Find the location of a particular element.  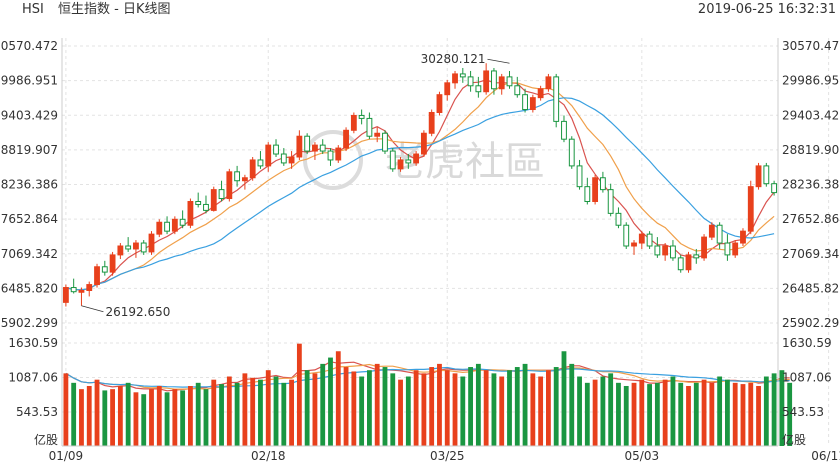

watermark: 老虎社區 is located at coordinates (424, 160).